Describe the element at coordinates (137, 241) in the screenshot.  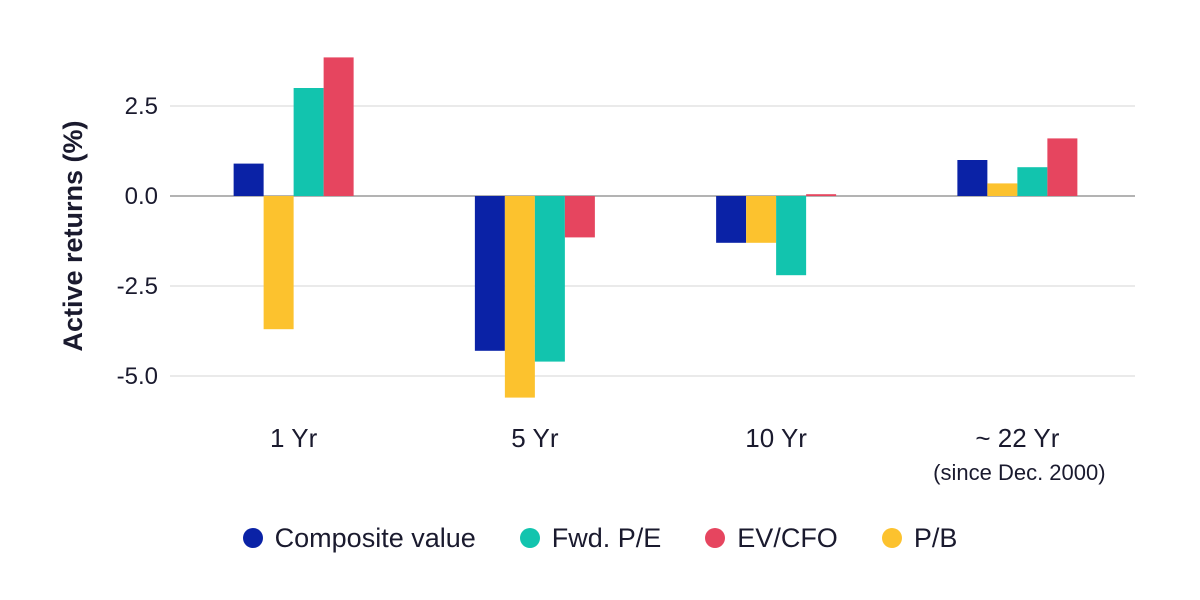
I see `y-axis-ticks: 2.5 0.0 -2.5 -5.0` at that location.